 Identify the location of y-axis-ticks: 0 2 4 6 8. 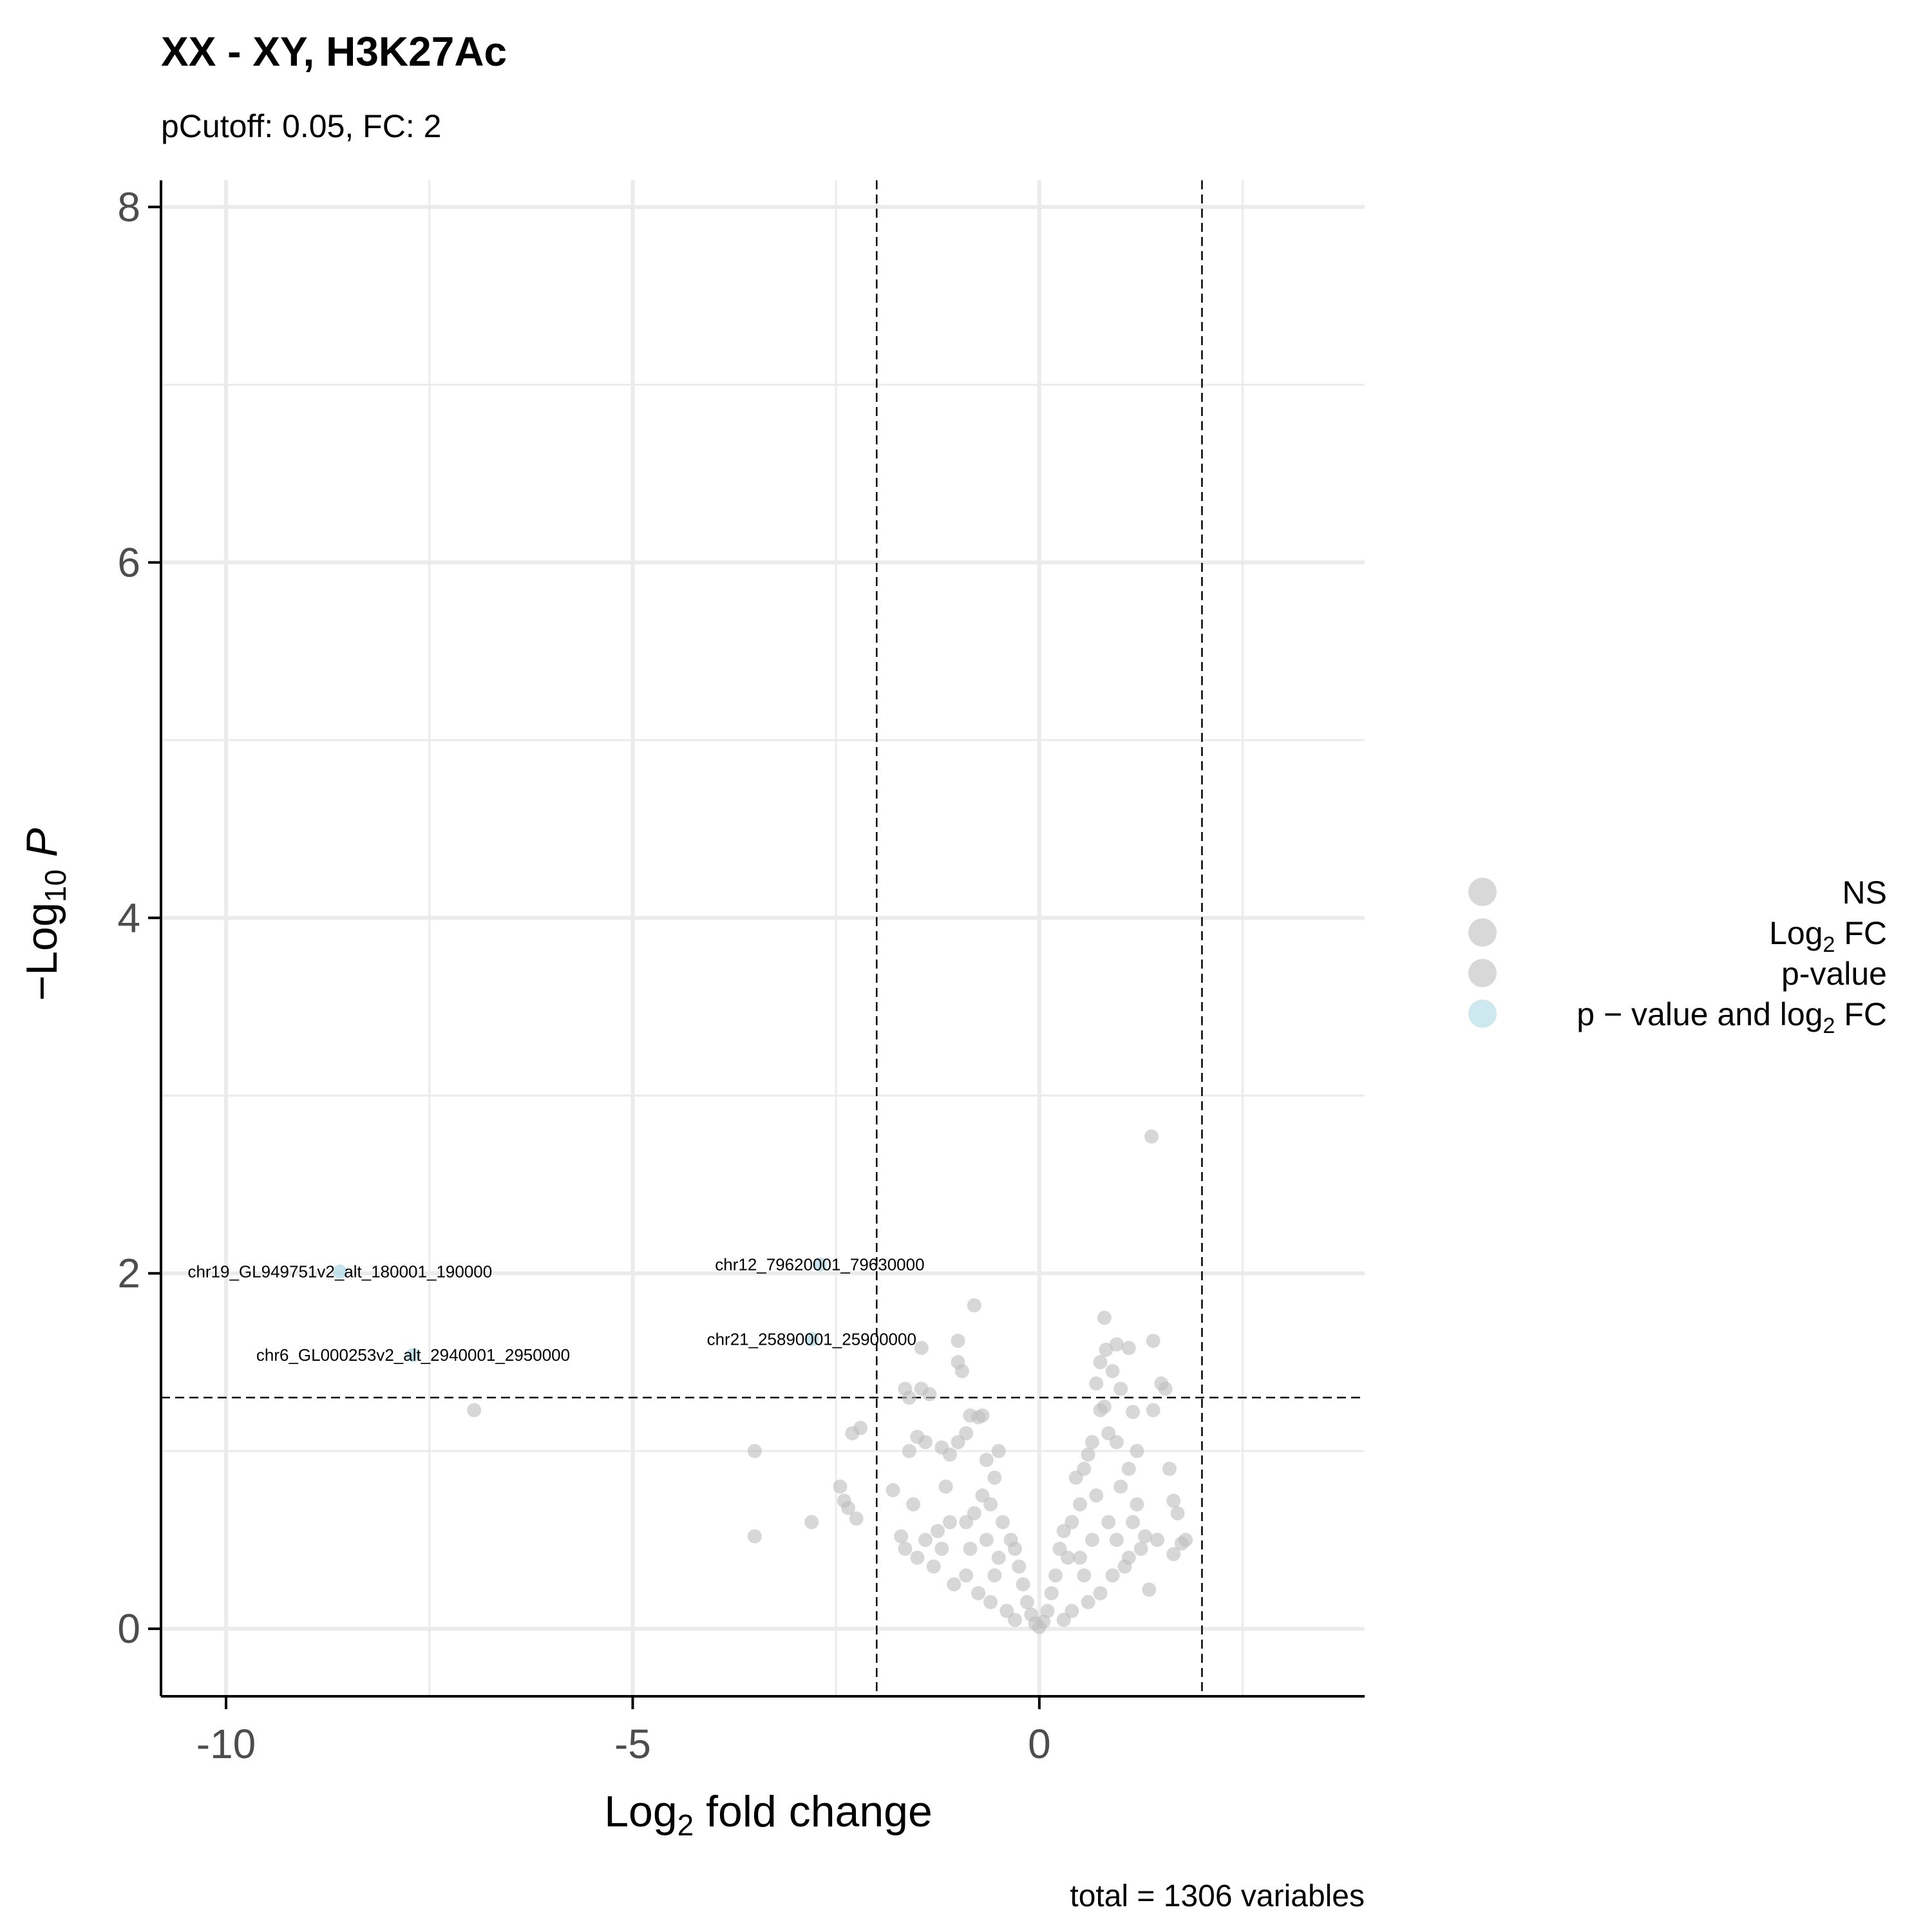
(139, 918).